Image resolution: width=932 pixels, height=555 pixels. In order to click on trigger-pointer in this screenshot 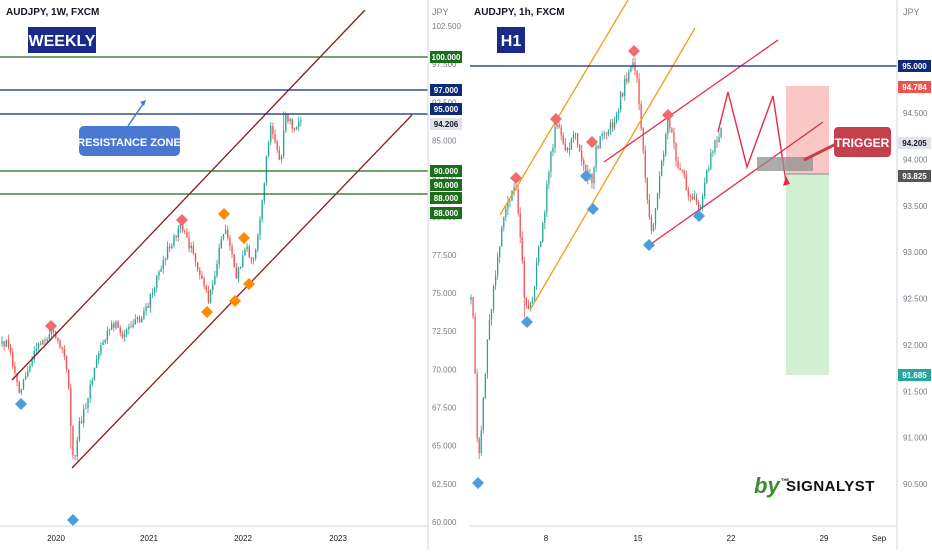, I will do `click(821, 151)`.